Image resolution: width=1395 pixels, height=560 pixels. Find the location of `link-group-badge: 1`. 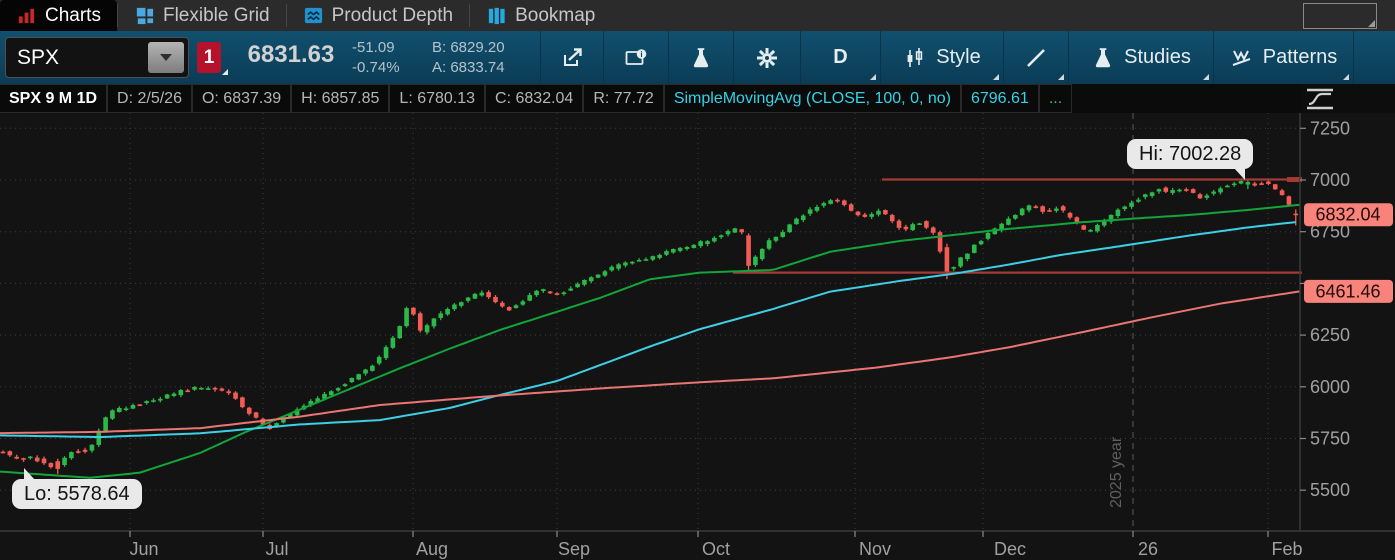

link-group-badge: 1 is located at coordinates (212, 58).